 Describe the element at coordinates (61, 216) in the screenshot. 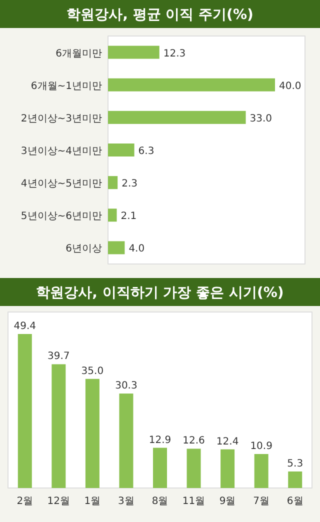

I see `y-tick-label: 5년이상~6년미만` at that location.